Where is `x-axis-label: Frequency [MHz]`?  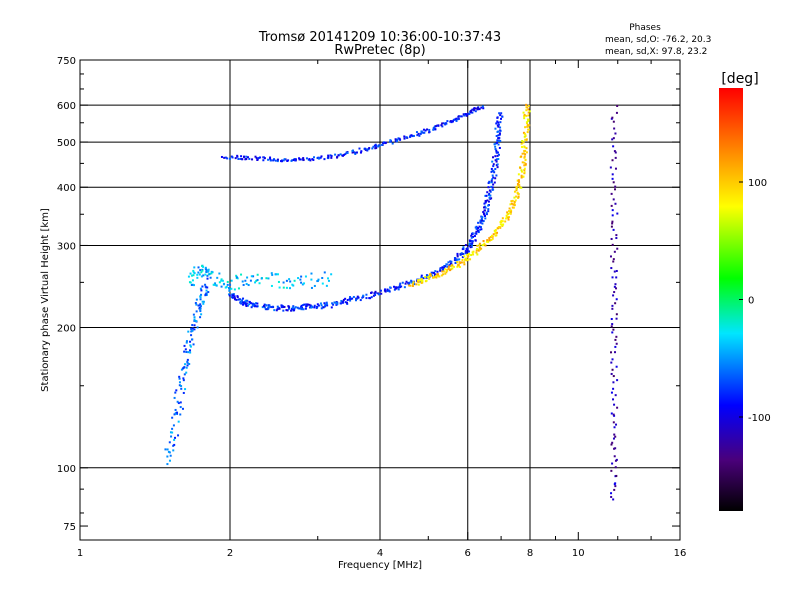 x-axis-label: Frequency [MHz] is located at coordinates (380, 565).